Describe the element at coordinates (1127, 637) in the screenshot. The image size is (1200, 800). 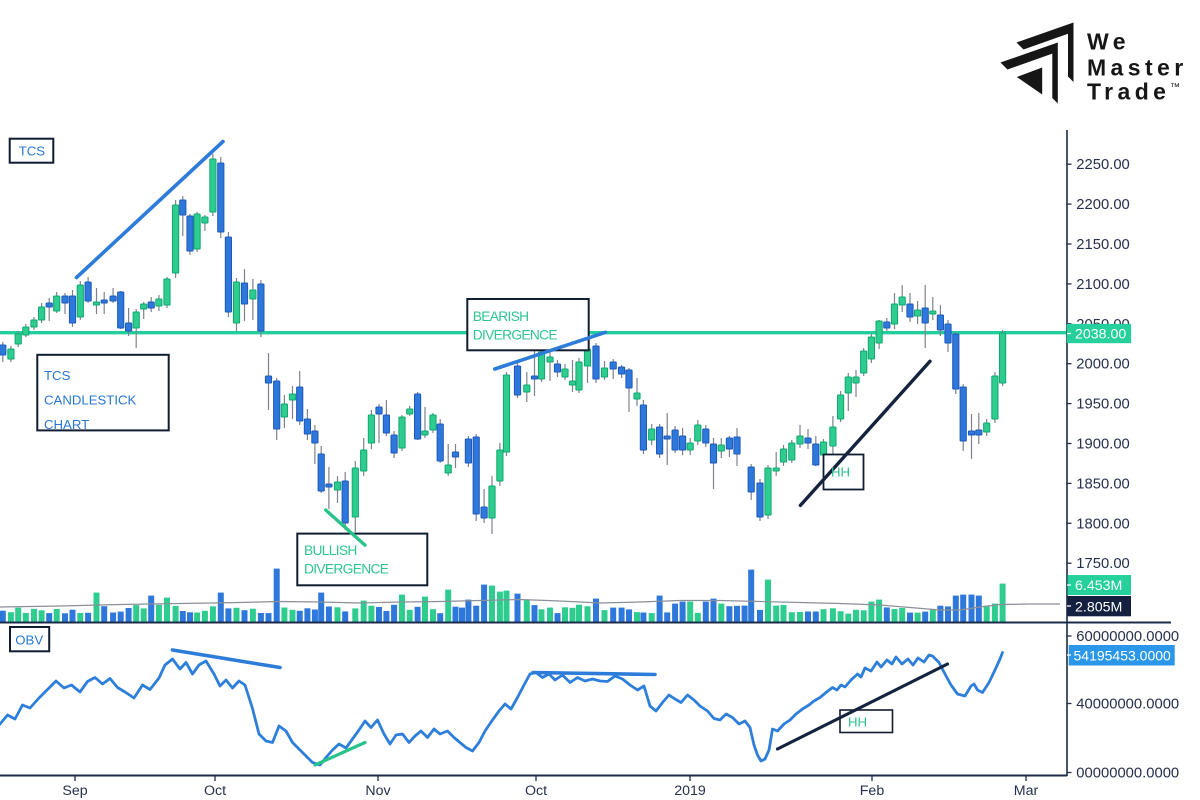
I see `svg-text: 60000000.0000` at that location.